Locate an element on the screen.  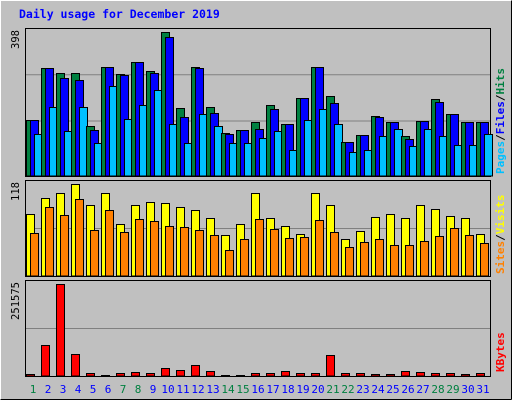
day-label-19: 19 is located at coordinates (302, 389).